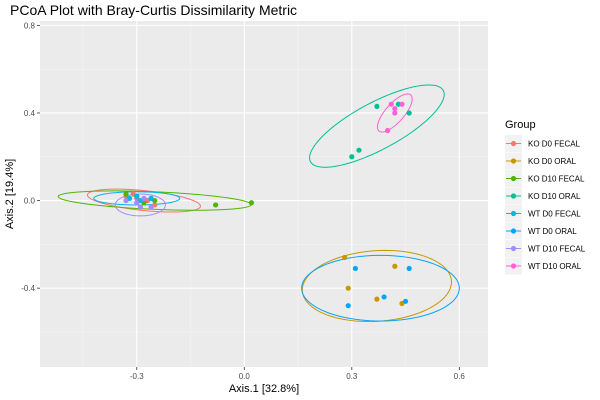 This screenshot has width=600, height=400. I want to click on legend-label: KO D10 ORAL, so click(554, 196).